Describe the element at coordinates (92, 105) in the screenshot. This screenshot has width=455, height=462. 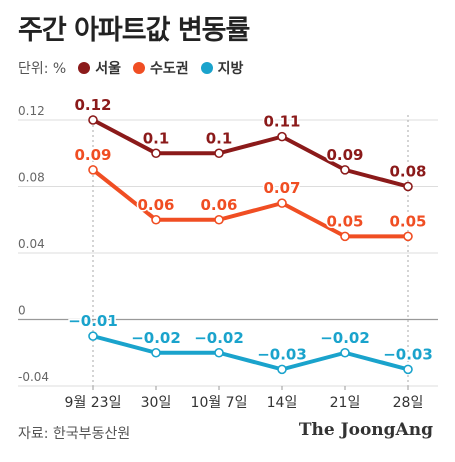
I see `data-label: 0.12` at that location.